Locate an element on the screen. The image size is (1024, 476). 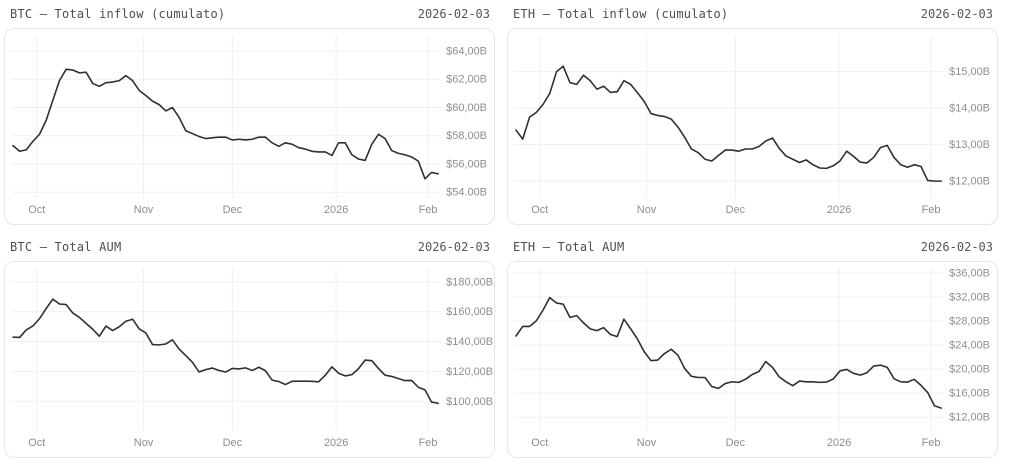
chart-title-btc-inflow: BTC — Total inflow (cumulato) is located at coordinates (118, 14).